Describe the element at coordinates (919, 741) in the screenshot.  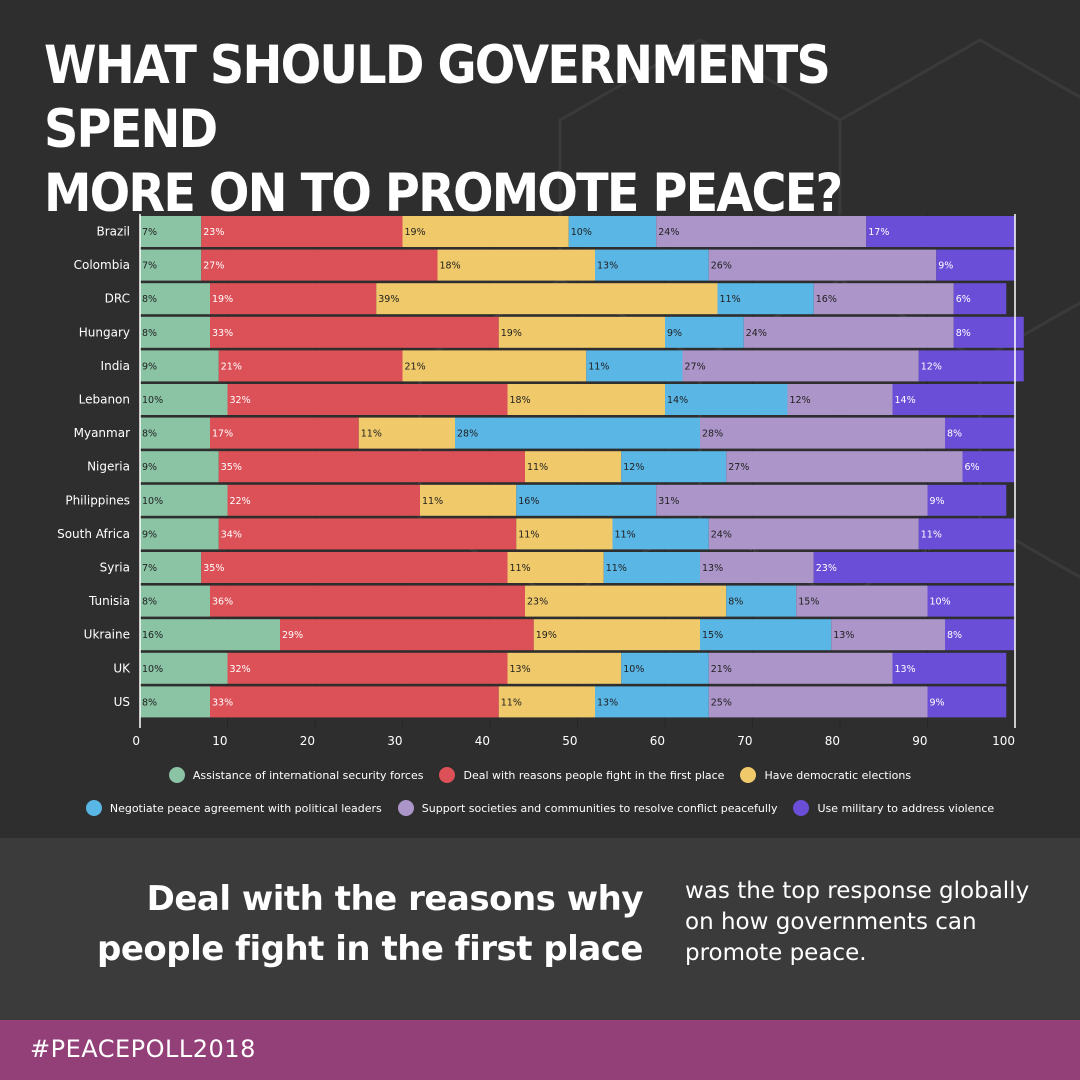
I see `x-tick-label: 90` at that location.